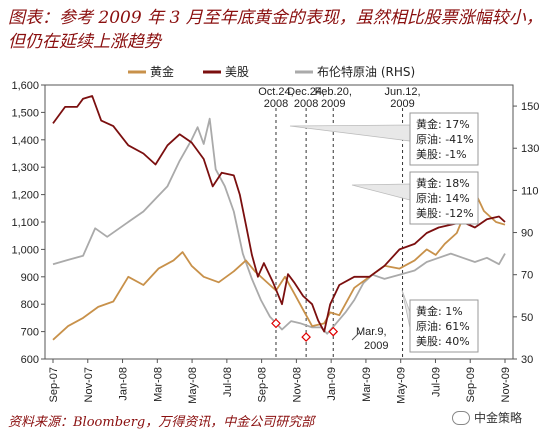  Describe the element at coordinates (402, 385) in the screenshot. I see `x-tick-label: May-09` at that location.